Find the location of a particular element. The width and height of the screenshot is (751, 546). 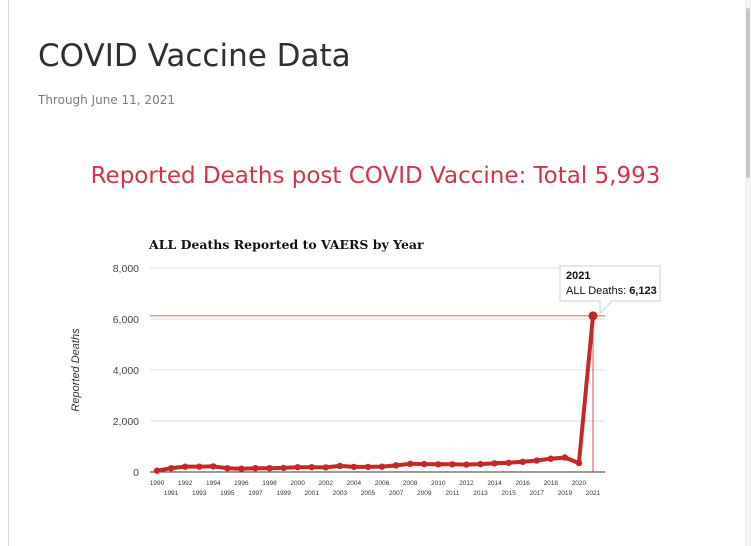

x-tick-label: 1997 is located at coordinates (255, 493).